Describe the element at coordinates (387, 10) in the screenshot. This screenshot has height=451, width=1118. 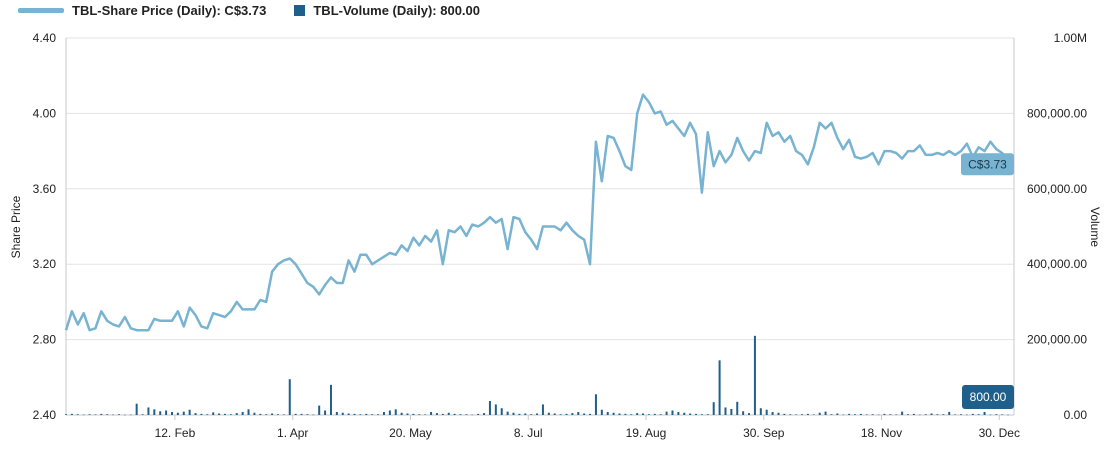
I see `legend-item-volume: TBL-Volume (Daily): 800.00` at that location.